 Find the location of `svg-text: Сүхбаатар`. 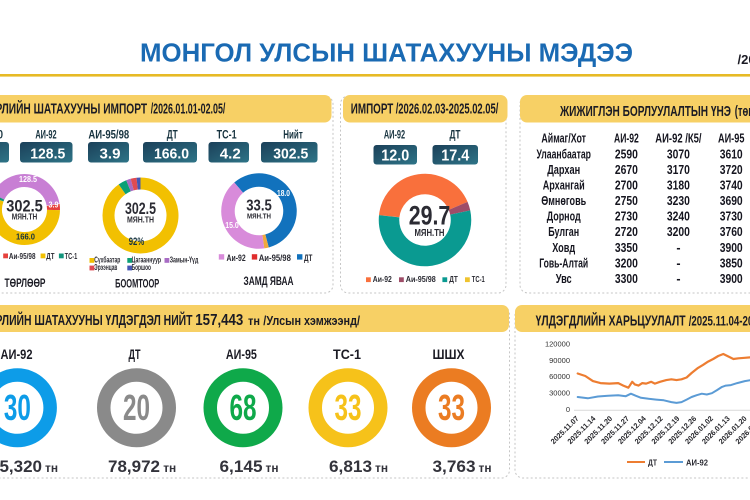

svg-text: Сүхбаатар is located at coordinates (107, 259).